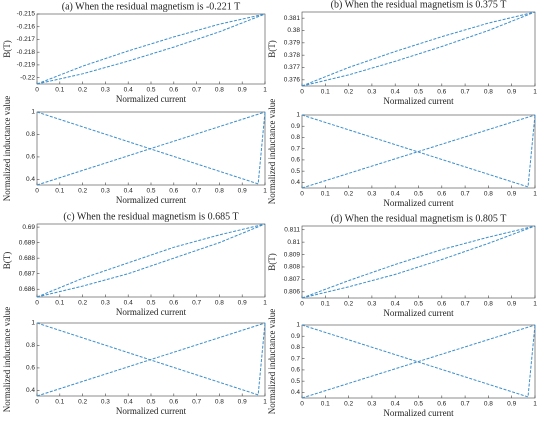  Describe the element at coordinates (292, 80) in the screenshot. I see `y-tick-label: 0.376` at that location.